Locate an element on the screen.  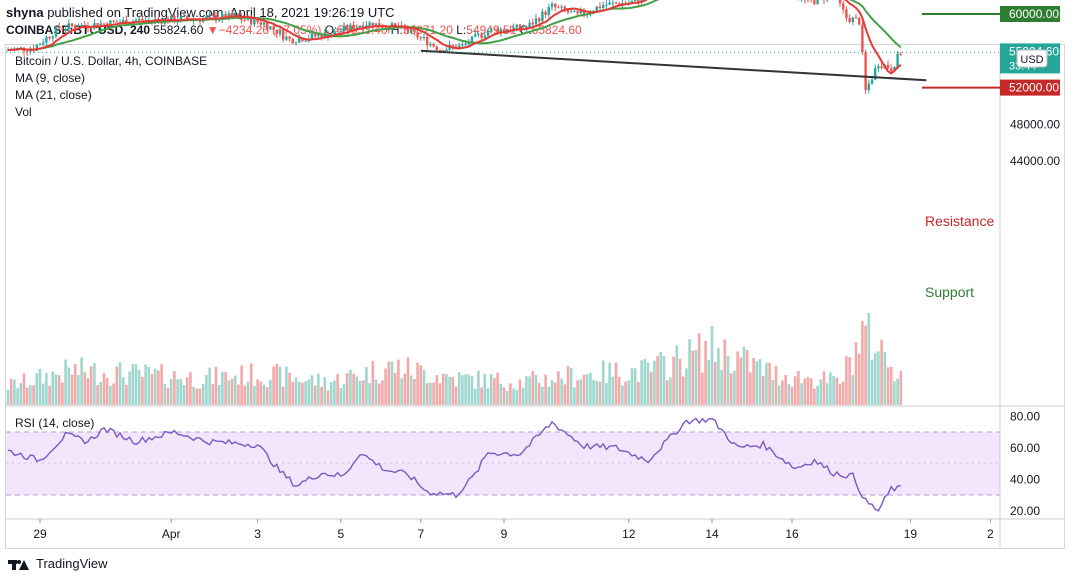
support-annotation: Support is located at coordinates (949, 292).